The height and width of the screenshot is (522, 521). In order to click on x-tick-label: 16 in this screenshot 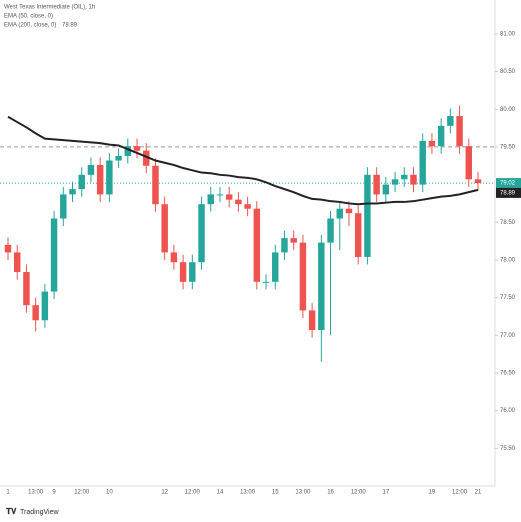, I will do `click(330, 493)`.